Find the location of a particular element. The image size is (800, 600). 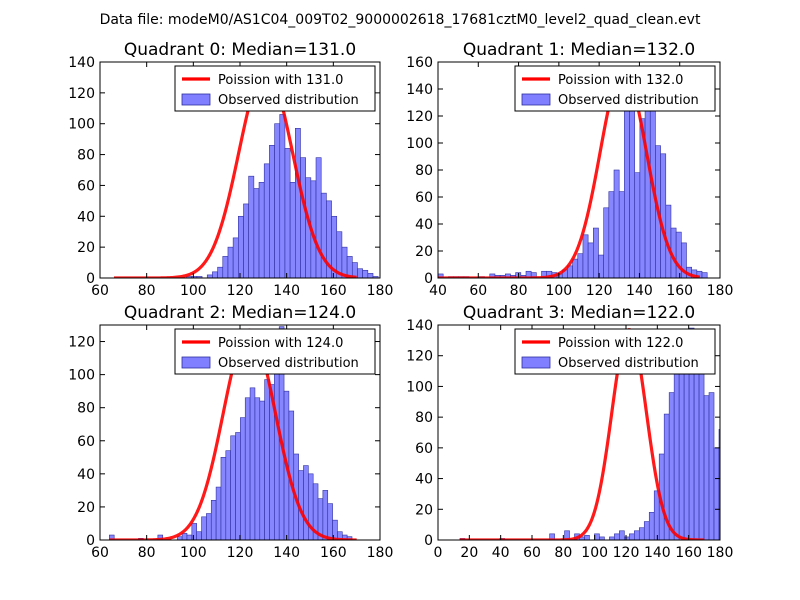

panel-title: Quadrant 2: Median=124.0 is located at coordinates (240, 313).